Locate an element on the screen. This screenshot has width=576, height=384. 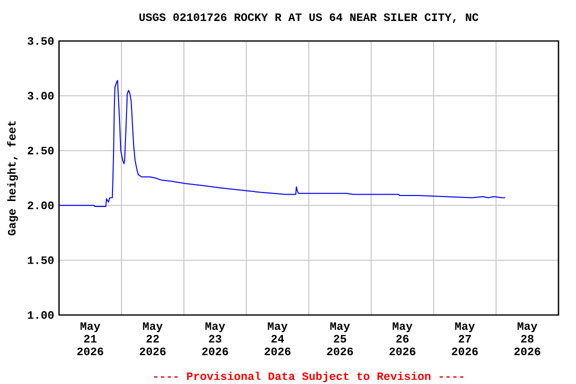
text: ---- Provisional Data Subject to Revision ---- is located at coordinates (309, 377).